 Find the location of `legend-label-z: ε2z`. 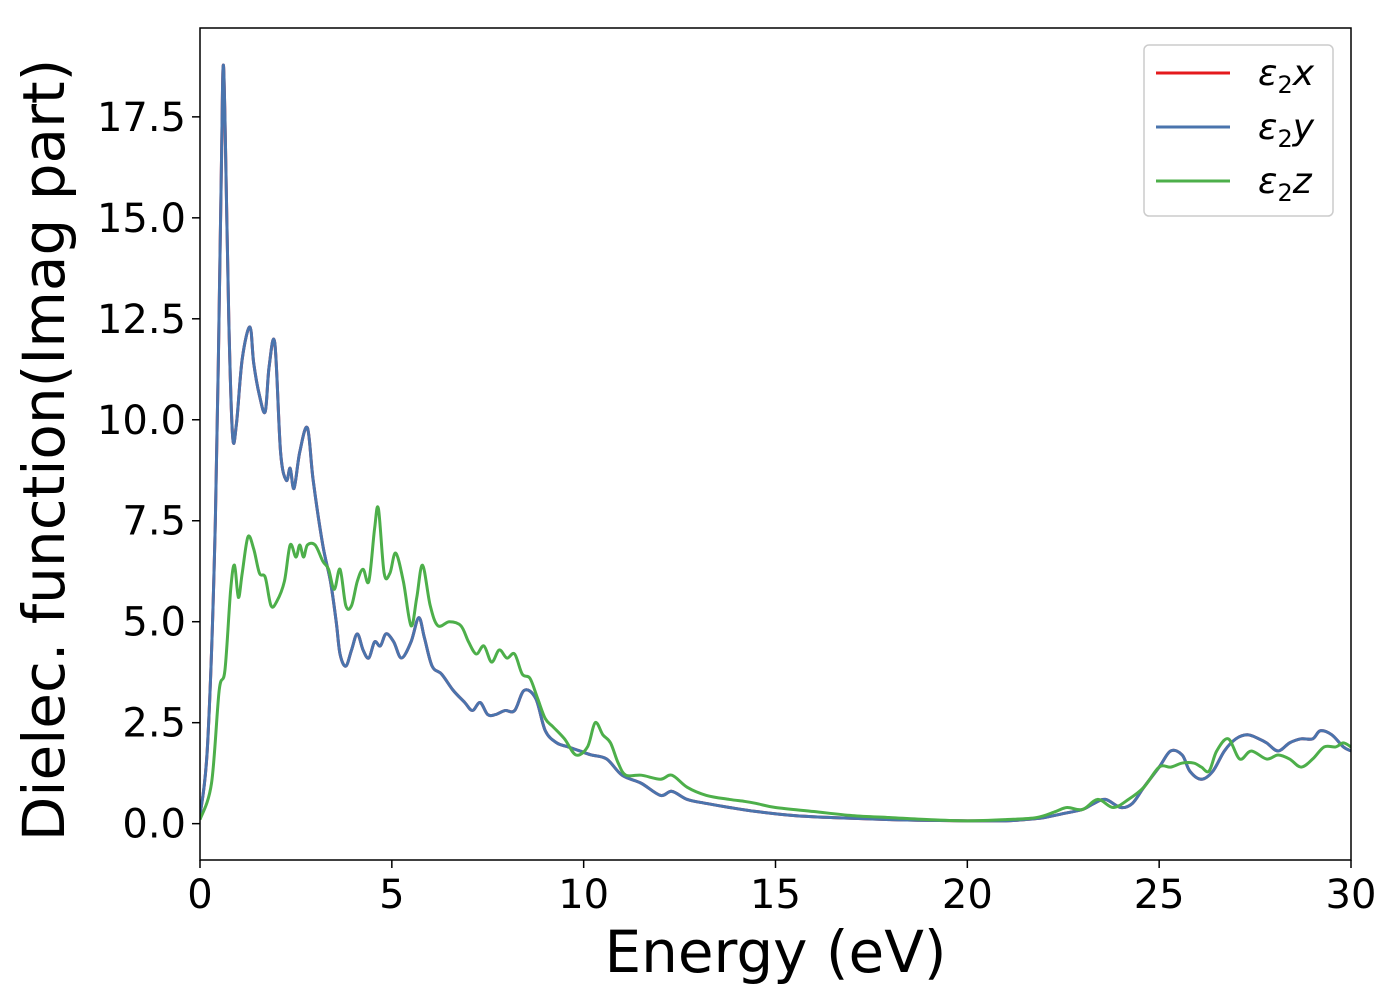

legend-label-z: ε2z is located at coordinates (1285, 184).